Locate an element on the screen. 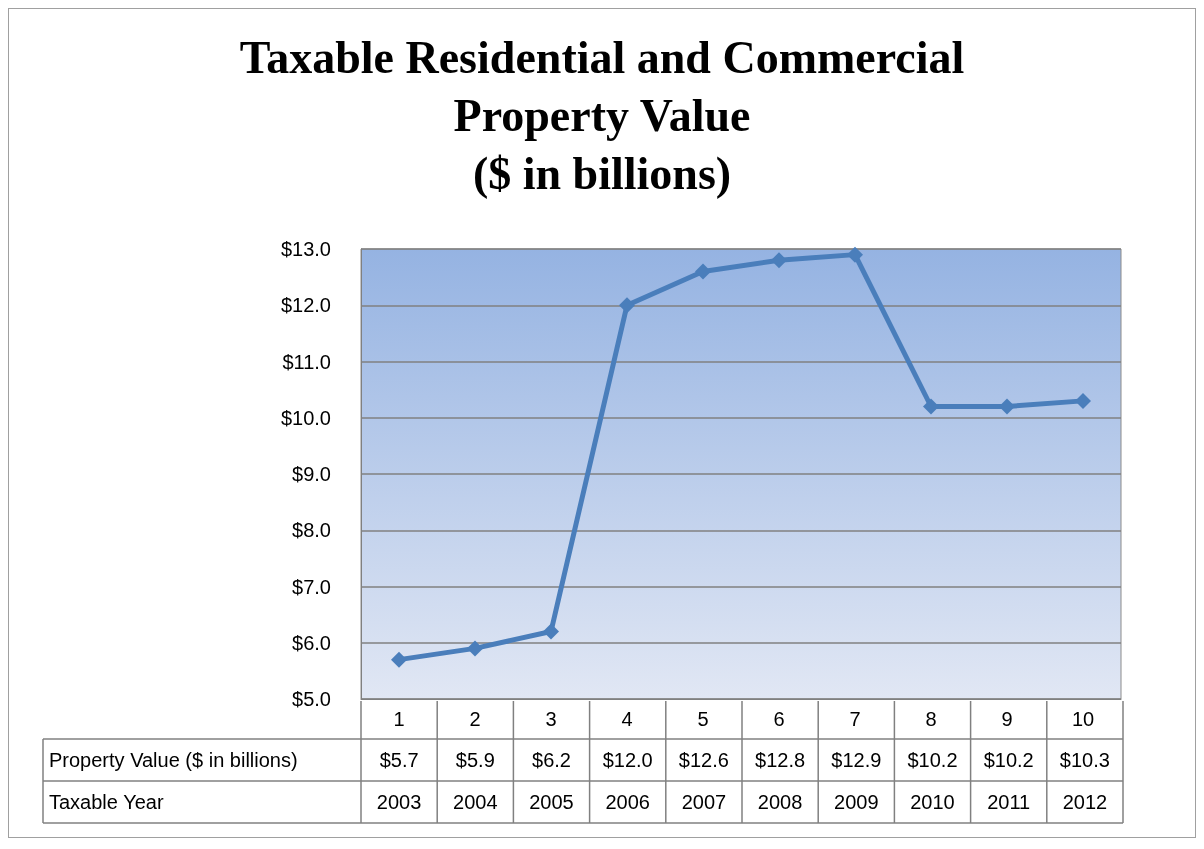 Image resolution: width=1204 pixels, height=849 pixels. y-tick-label: $11.0 is located at coordinates (306, 361).